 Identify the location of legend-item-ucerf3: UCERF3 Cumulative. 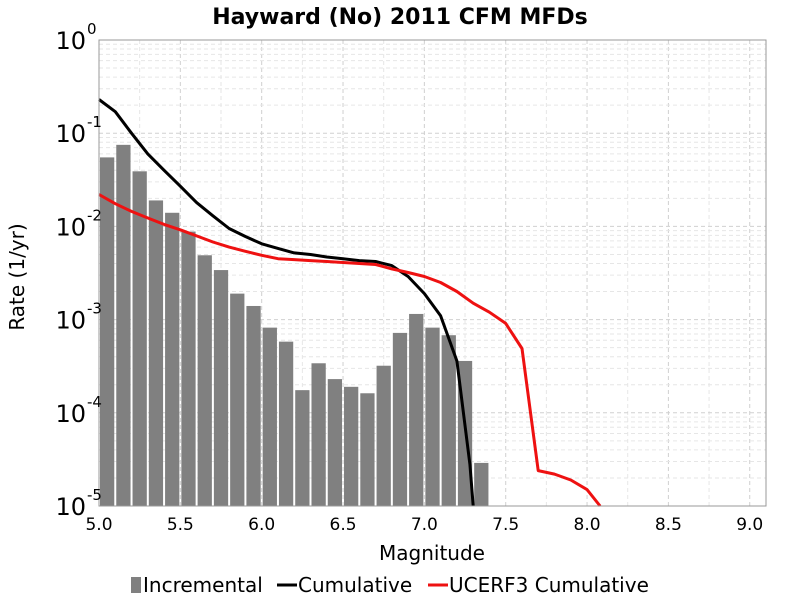
(538, 585).